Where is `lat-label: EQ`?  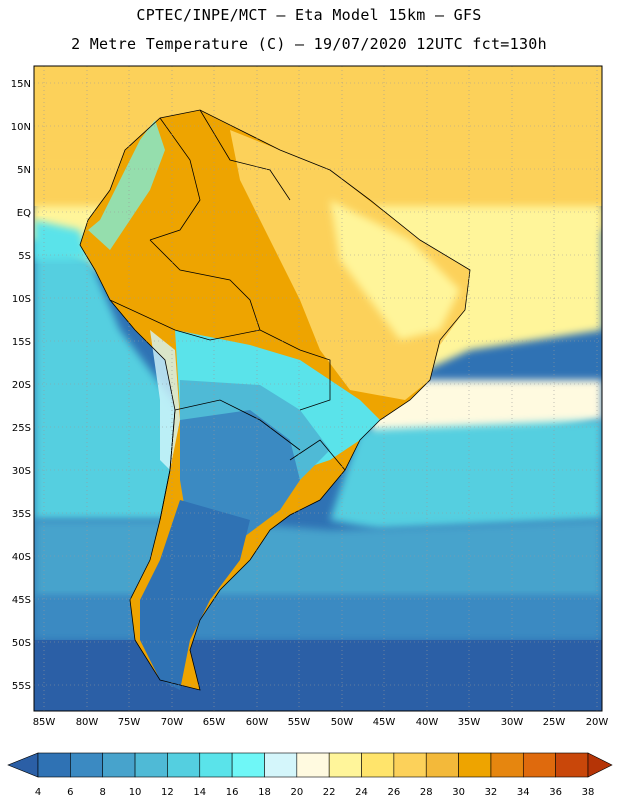
lat-label: EQ is located at coordinates (24, 213).